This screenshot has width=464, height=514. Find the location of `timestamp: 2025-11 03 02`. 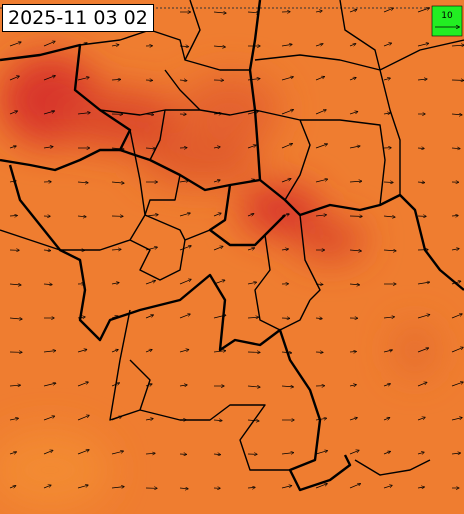

timestamp: 2025-11 03 02 is located at coordinates (78, 18).